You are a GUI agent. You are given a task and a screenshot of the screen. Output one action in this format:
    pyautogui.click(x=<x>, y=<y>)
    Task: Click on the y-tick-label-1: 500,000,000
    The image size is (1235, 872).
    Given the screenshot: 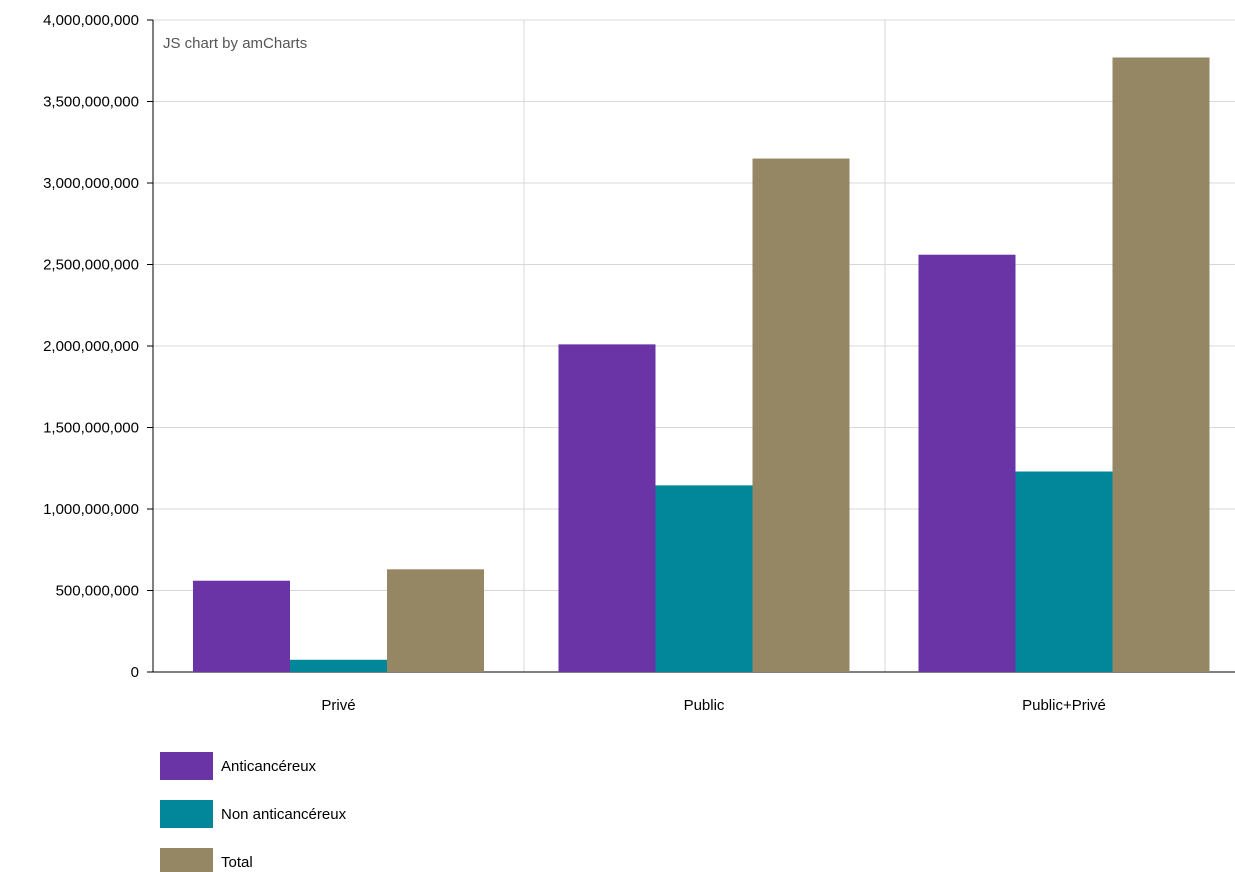 What is the action you would take?
    pyautogui.click(x=97, y=591)
    